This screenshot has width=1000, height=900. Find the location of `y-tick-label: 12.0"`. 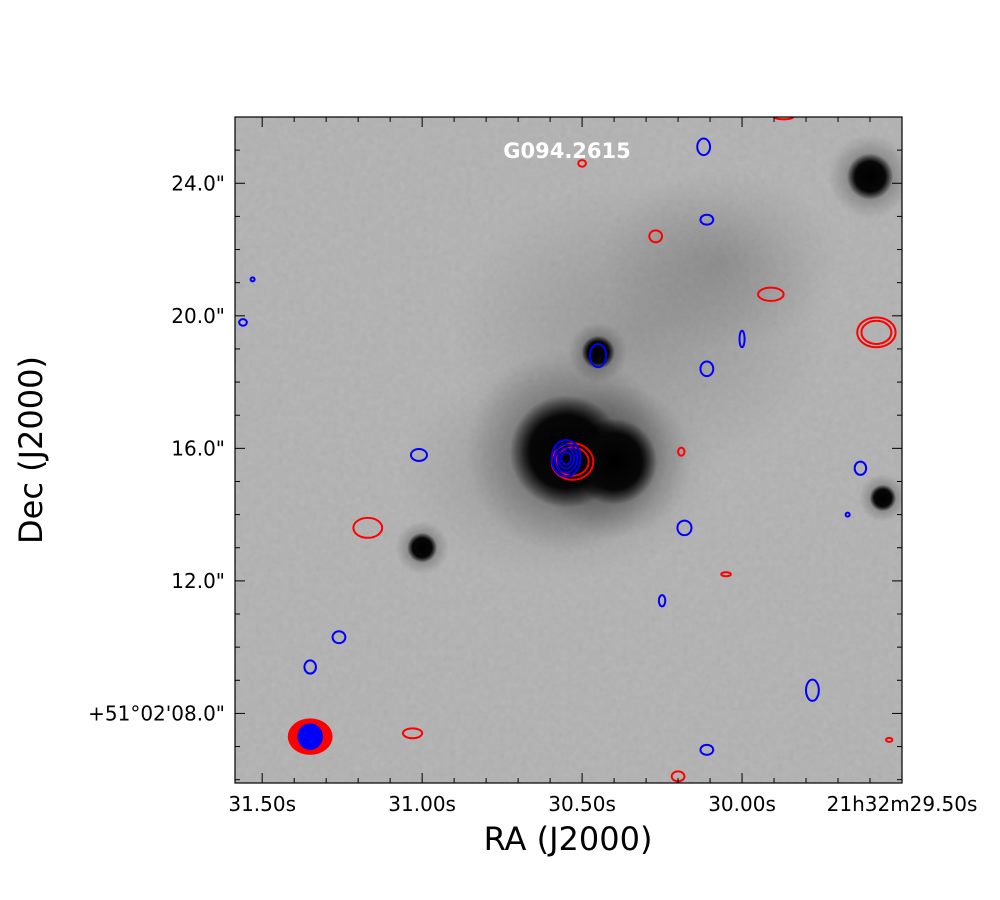

y-tick-label: 12.0" is located at coordinates (198, 581).